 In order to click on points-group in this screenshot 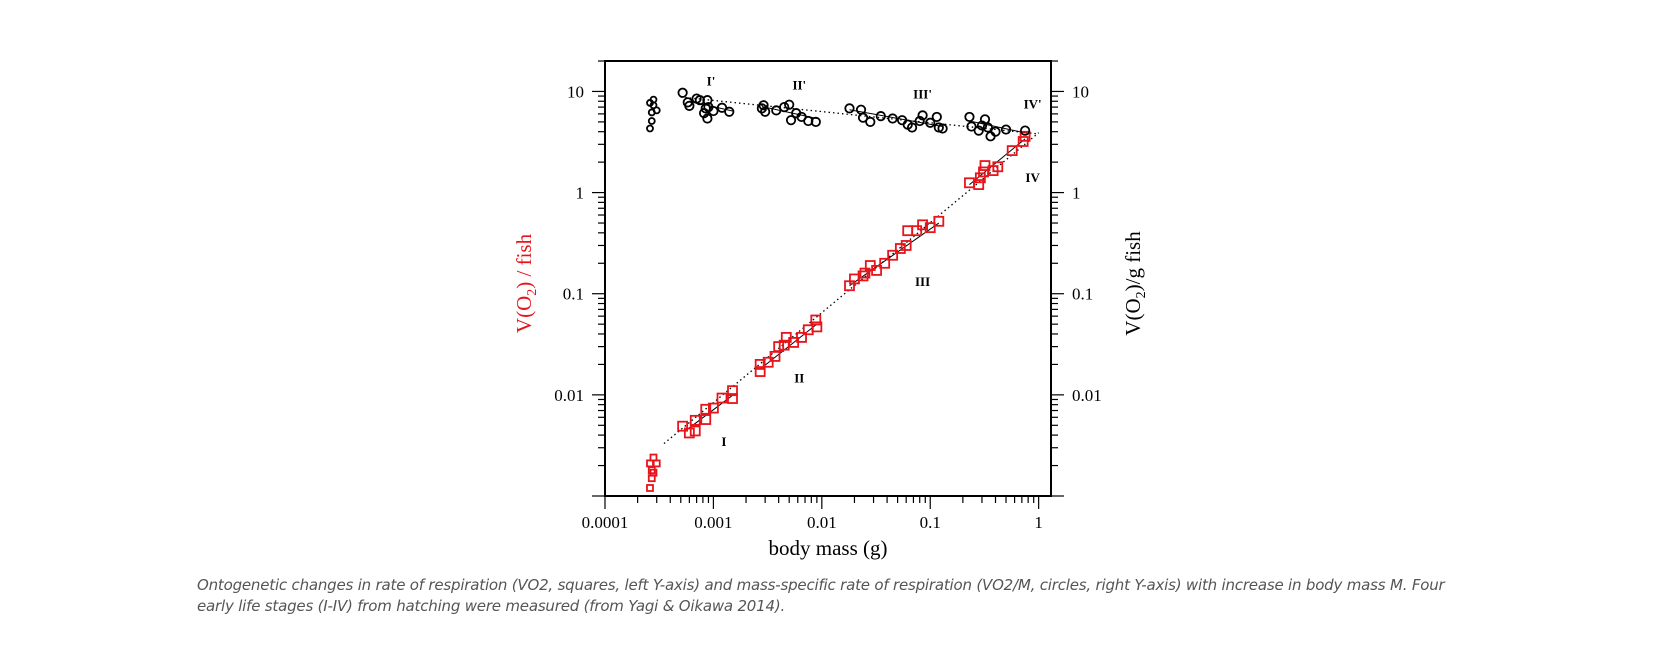, I will do `click(838, 289)`.